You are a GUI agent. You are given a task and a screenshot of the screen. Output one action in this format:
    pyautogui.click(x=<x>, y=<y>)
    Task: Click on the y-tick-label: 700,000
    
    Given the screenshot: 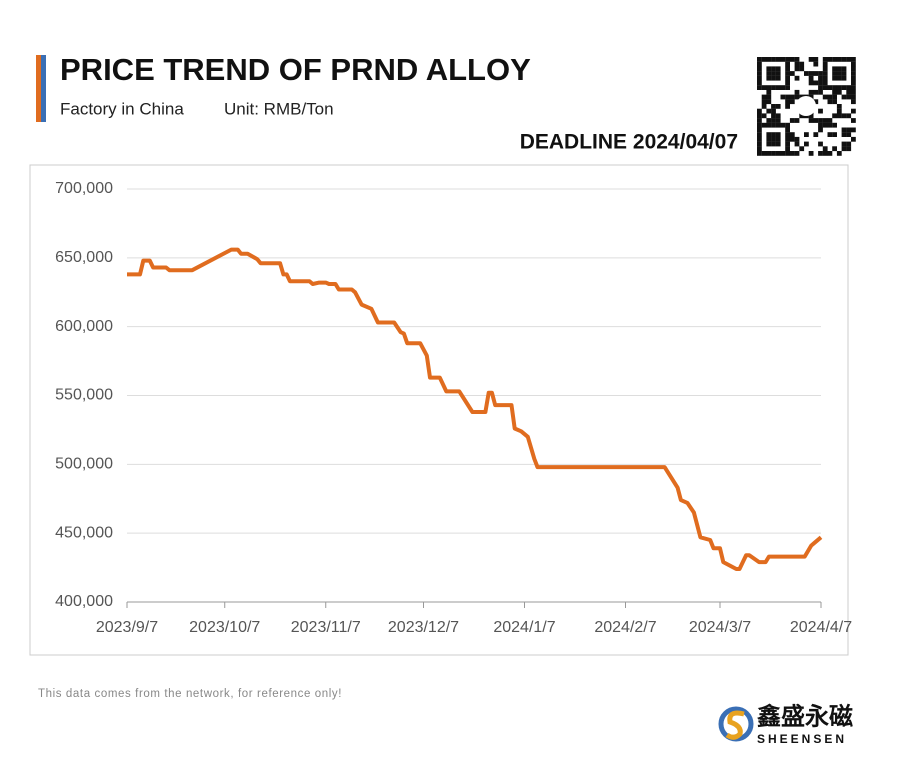 What is the action you would take?
    pyautogui.click(x=84, y=188)
    